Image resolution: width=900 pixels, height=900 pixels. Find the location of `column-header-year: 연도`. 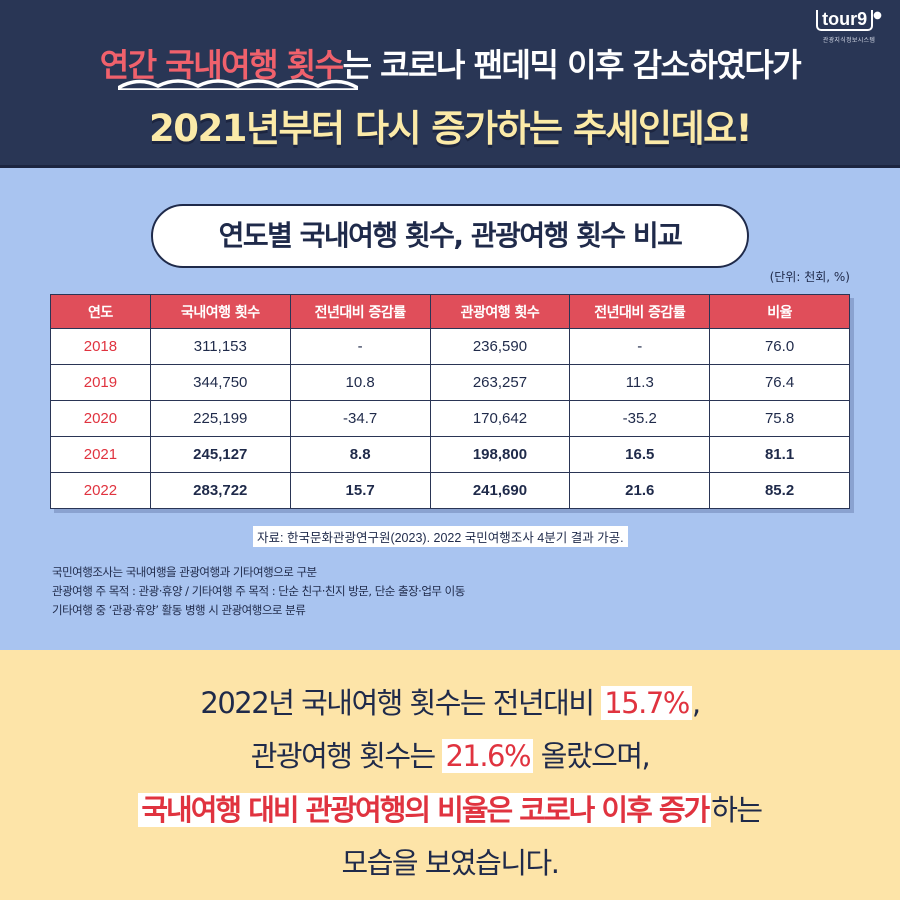

column-header-year: 연도 is located at coordinates (100, 311).